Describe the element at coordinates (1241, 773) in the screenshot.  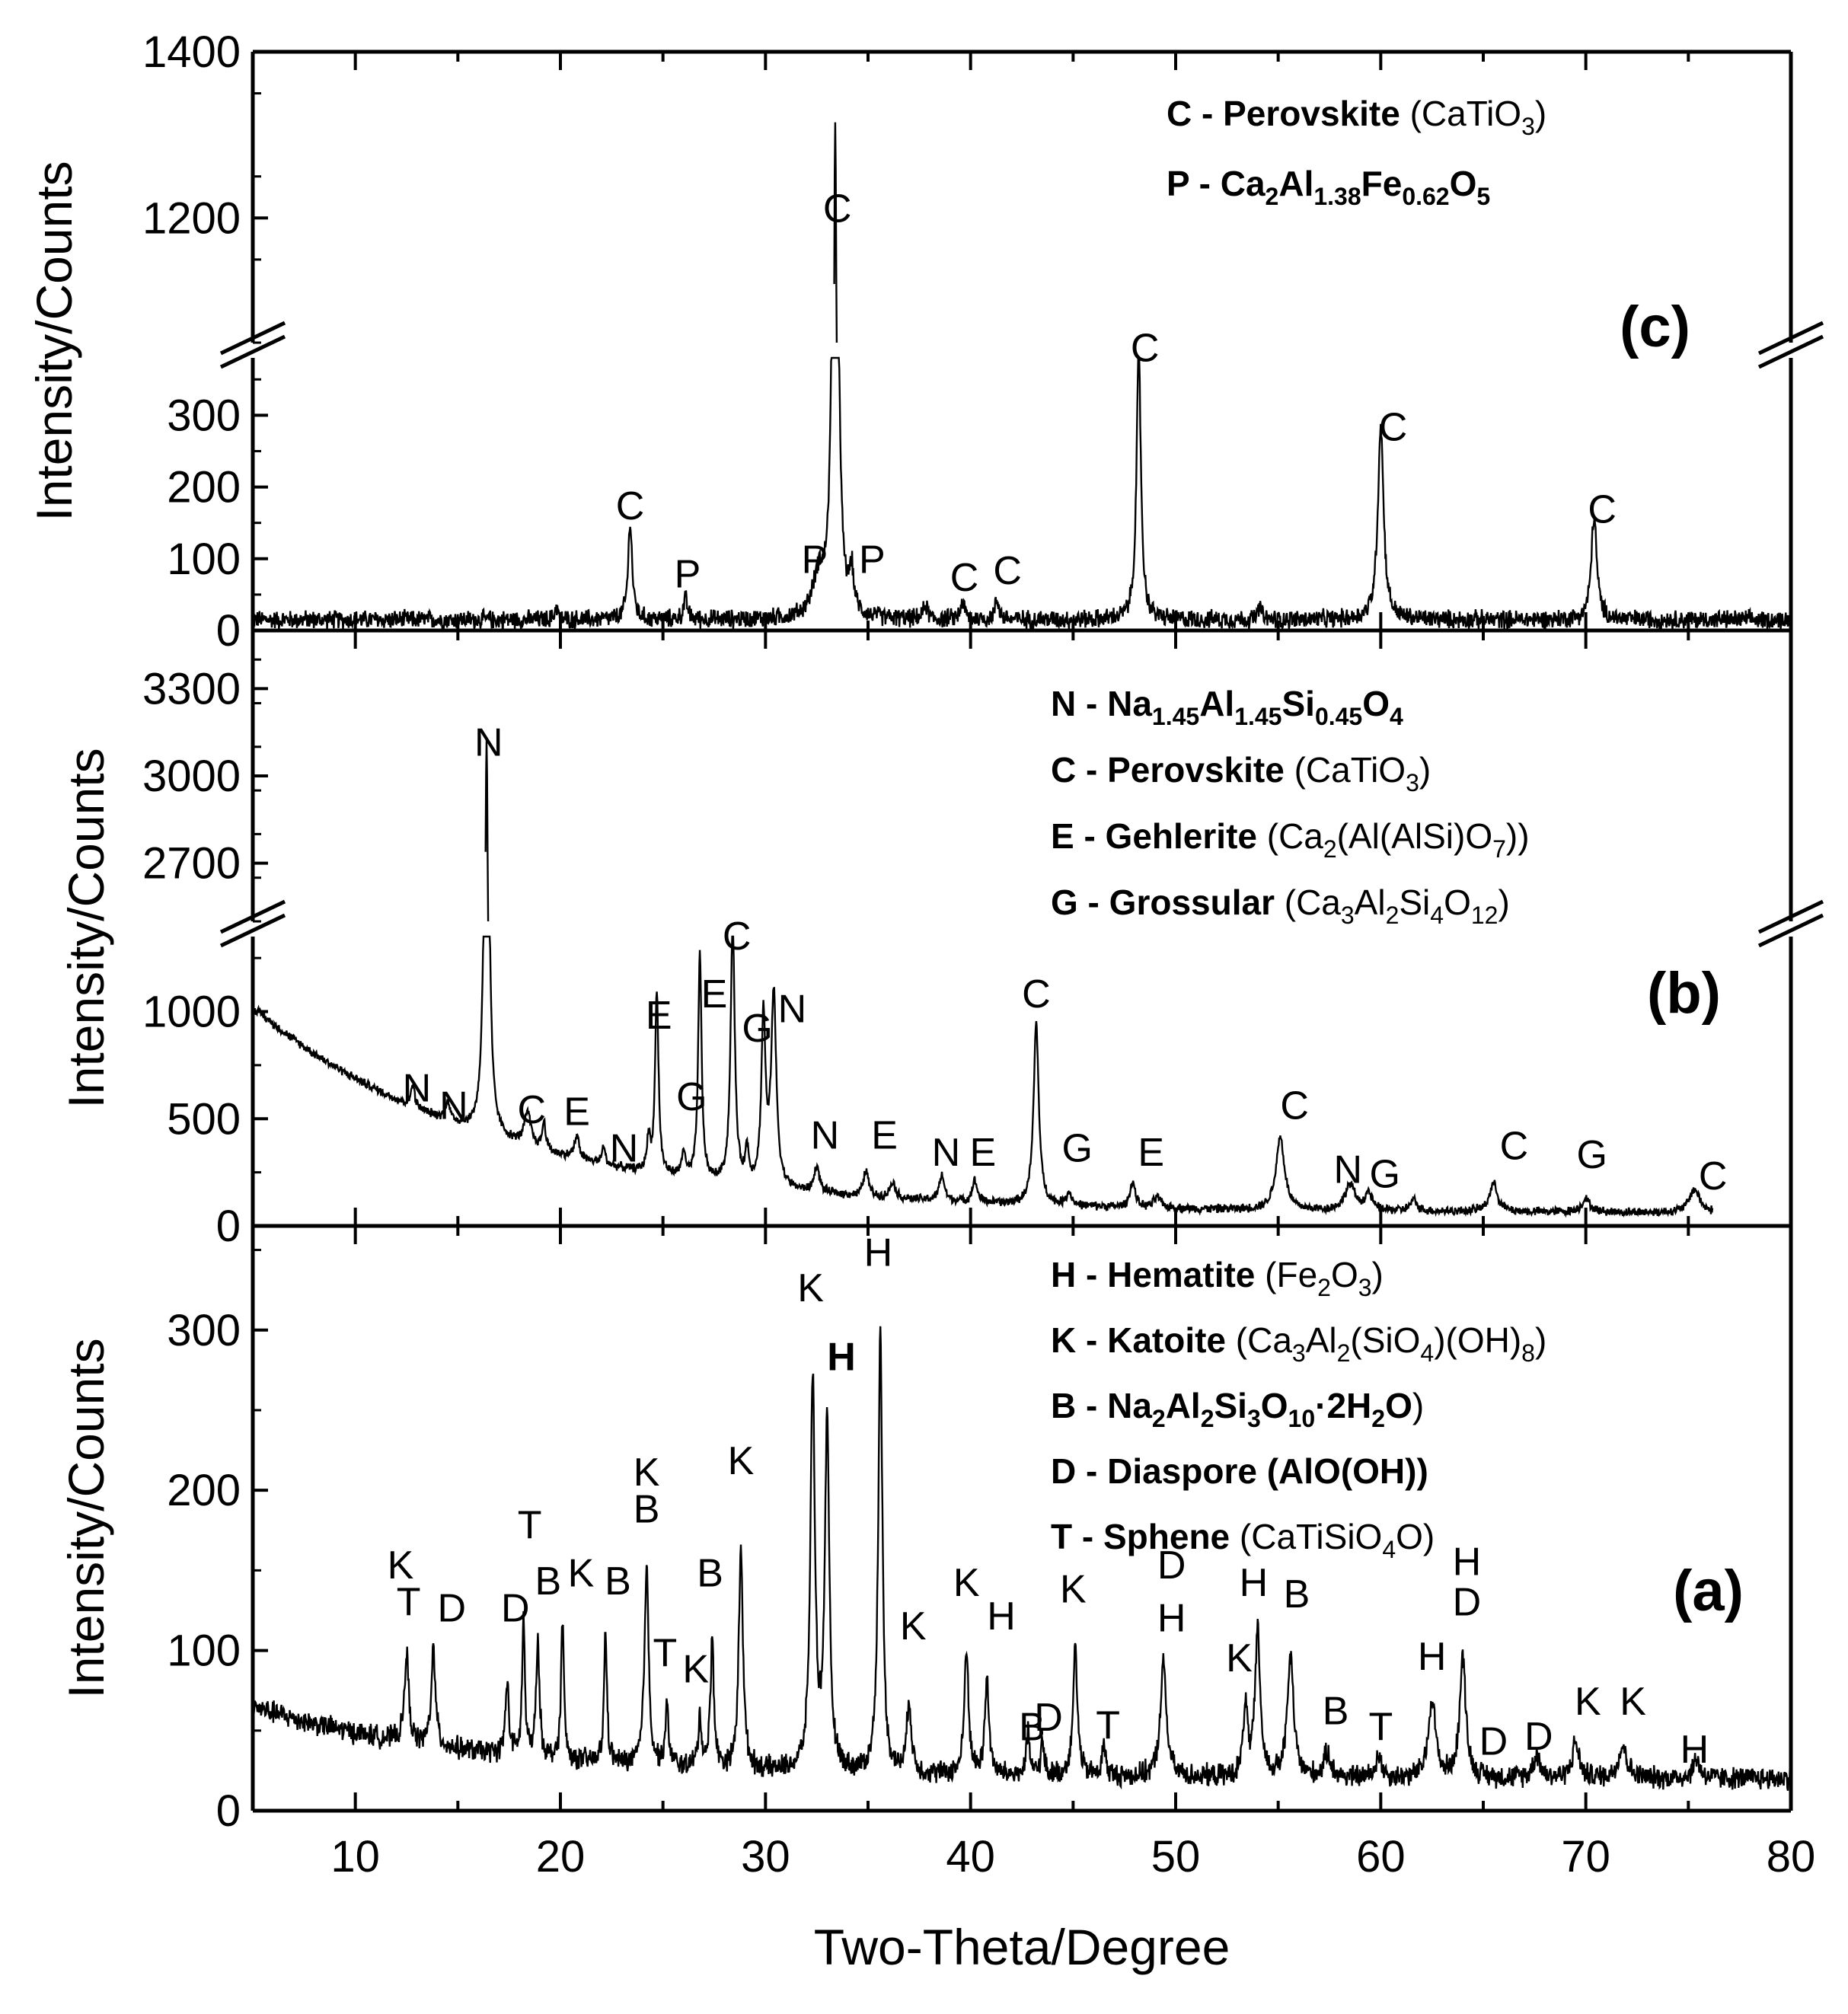
I see `legend-entry-C: C - Perovskite (CaTiO3)` at that location.